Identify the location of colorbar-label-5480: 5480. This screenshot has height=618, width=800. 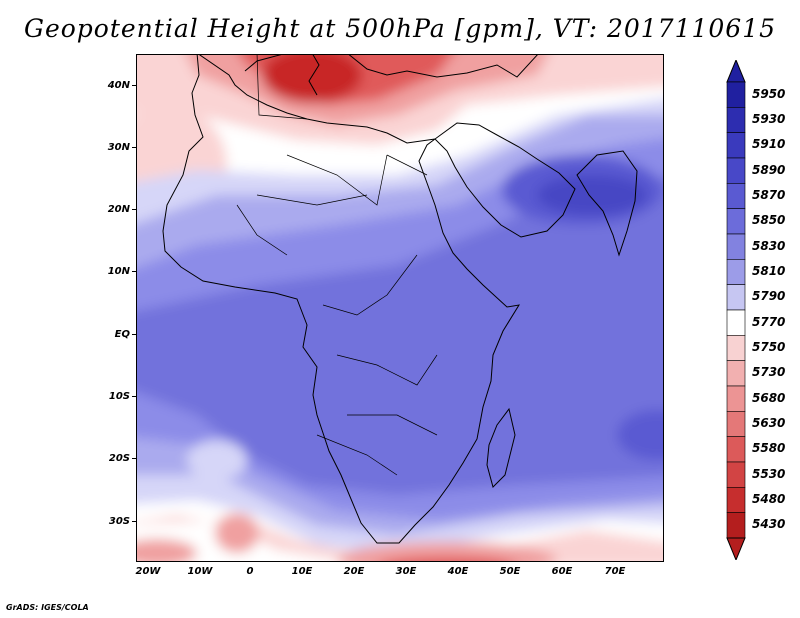
(769, 499).